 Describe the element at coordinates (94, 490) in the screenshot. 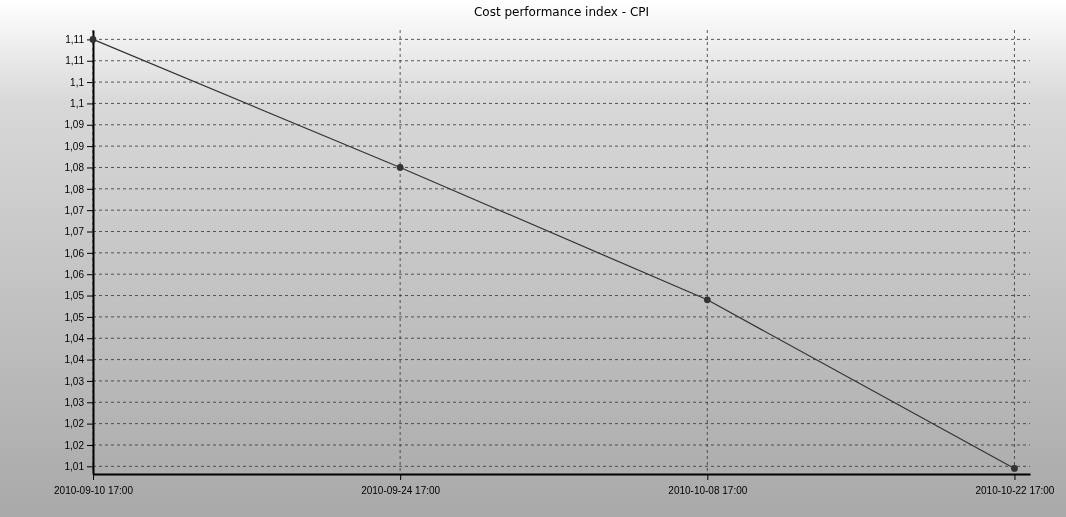

I see `x-tick-label: 2010-09-10 17:00` at that location.